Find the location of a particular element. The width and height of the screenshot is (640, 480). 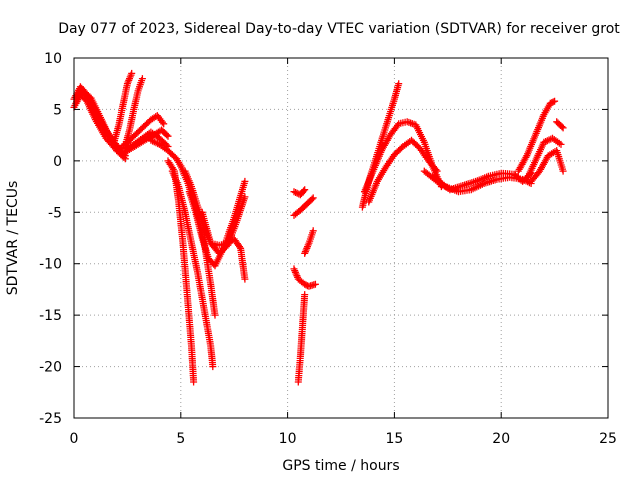

x-tick-label: 0 is located at coordinates (74, 439).